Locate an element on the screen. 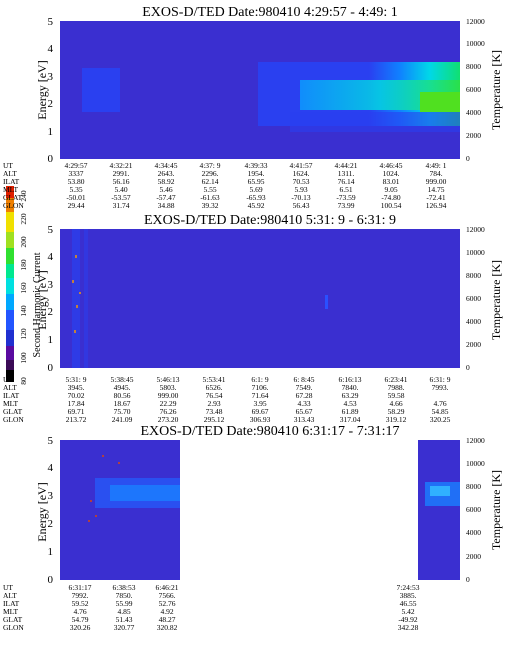  y-axis-label-right: Temperature [K] is located at coordinates (496, 90).